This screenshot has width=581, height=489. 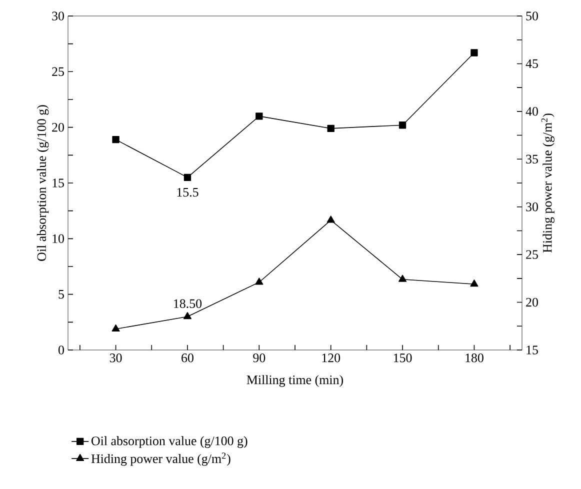 I want to click on y-tick-label: 15, so click(x=58, y=183).